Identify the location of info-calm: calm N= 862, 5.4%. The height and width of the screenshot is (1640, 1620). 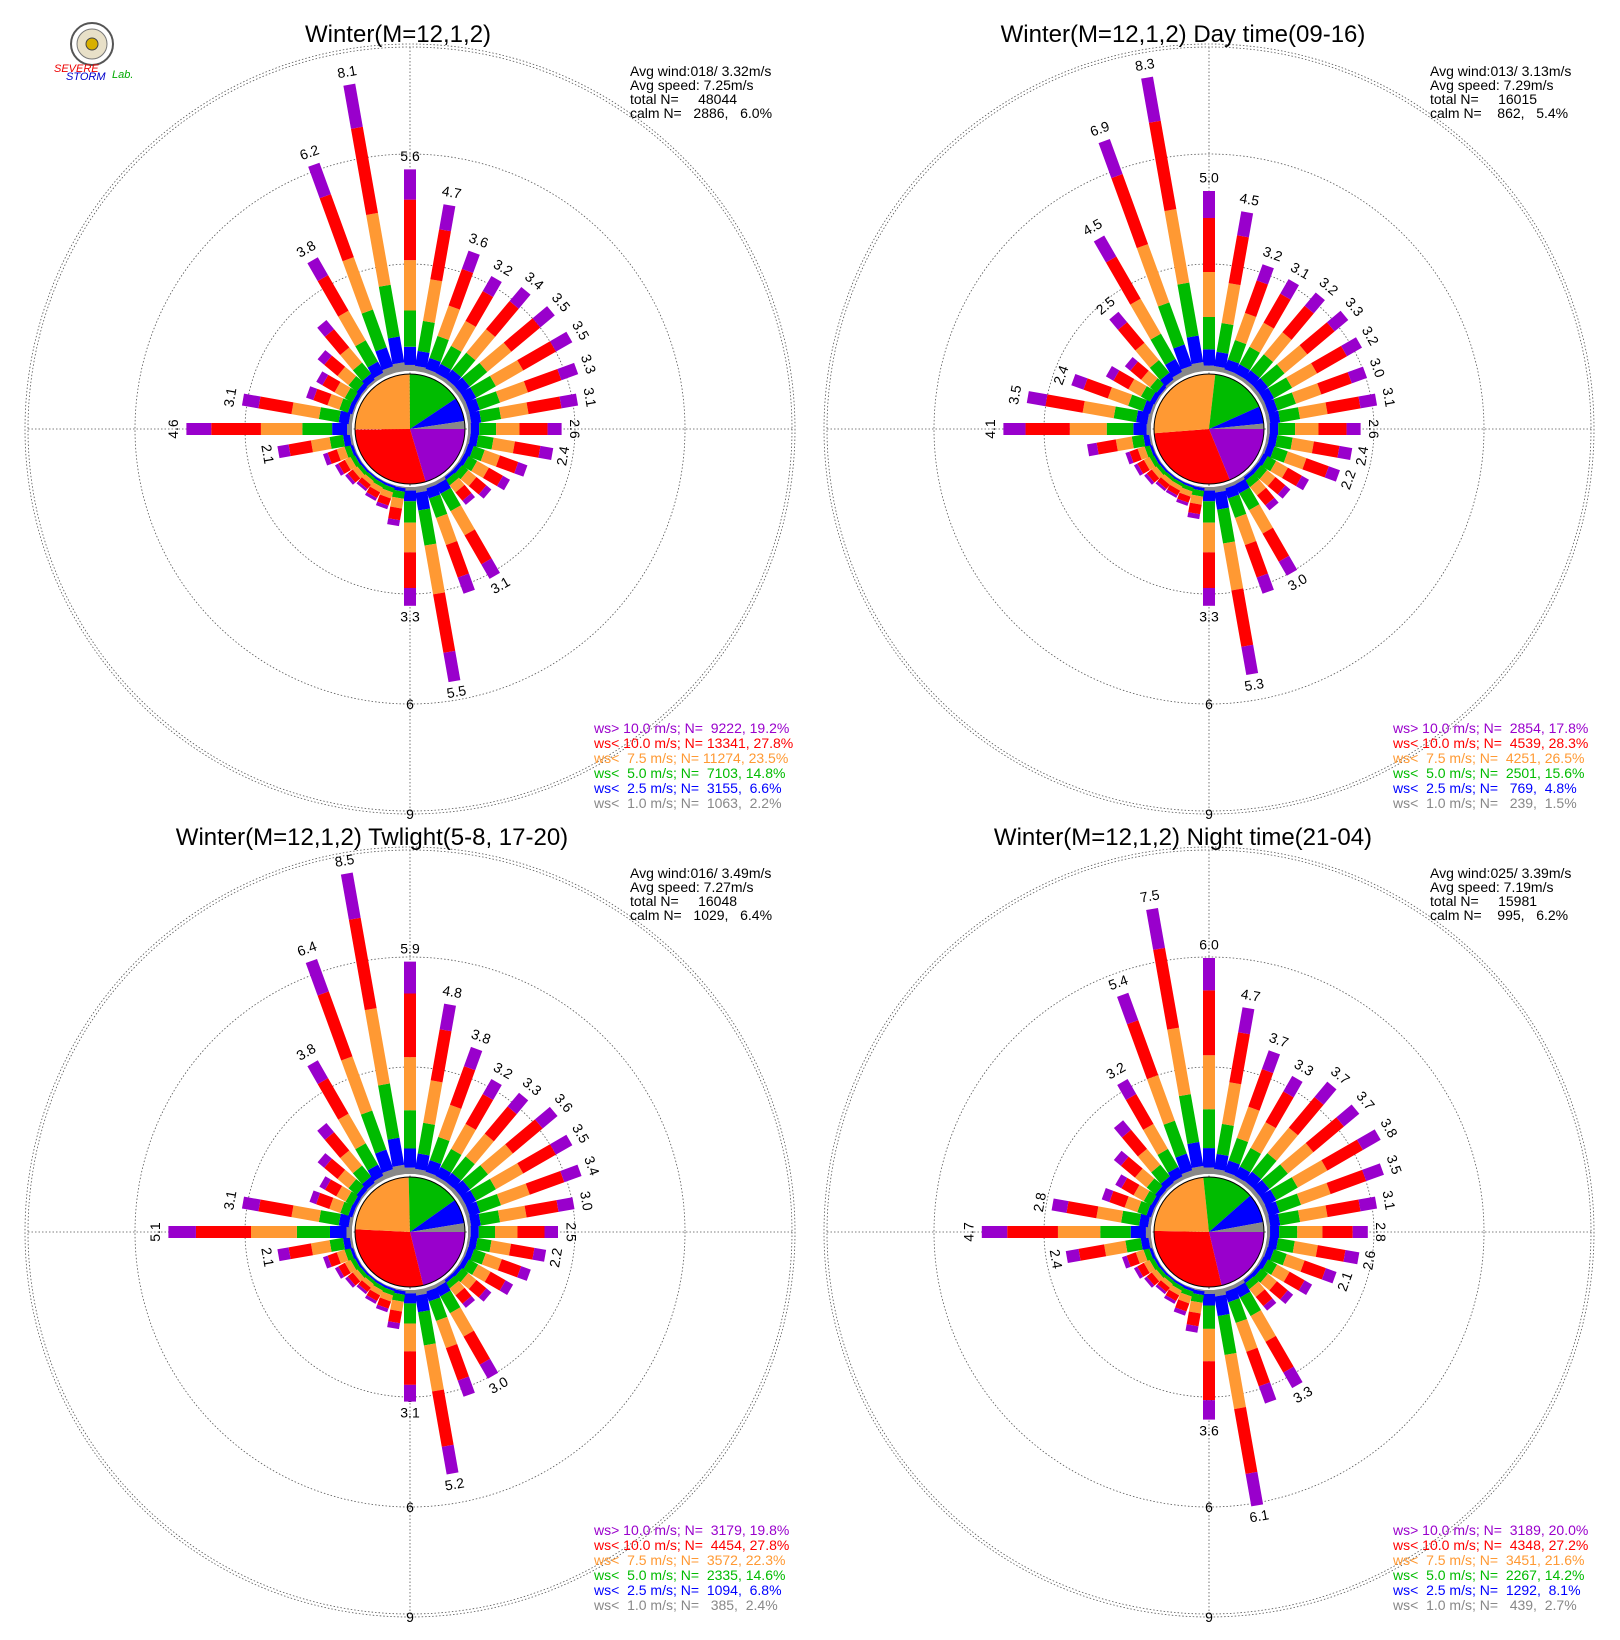
(1499, 113).